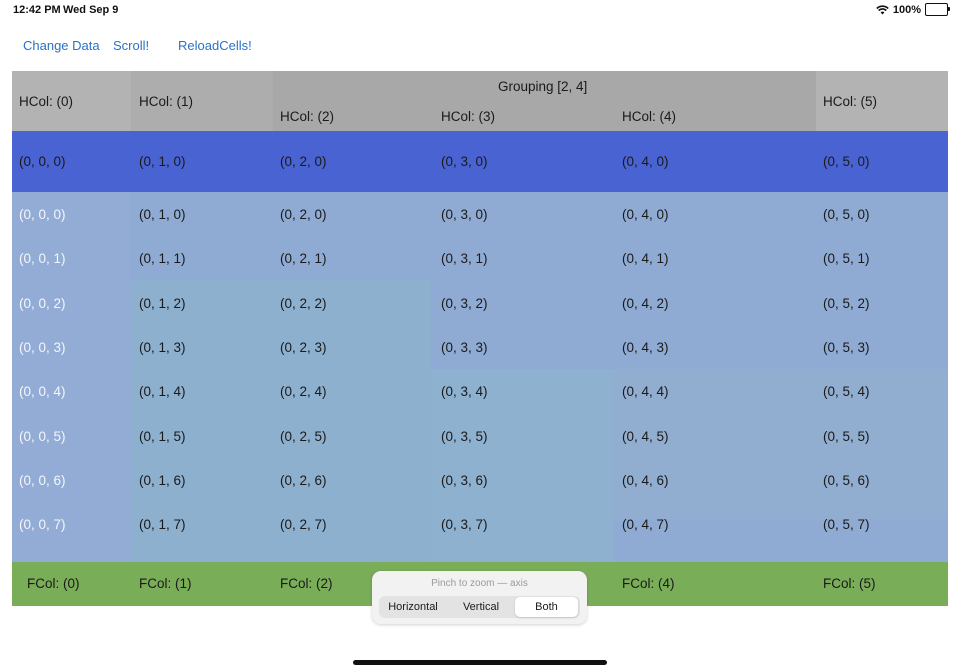  Describe the element at coordinates (303, 392) in the screenshot. I see `table-cell: (0, 2, 4)` at that location.